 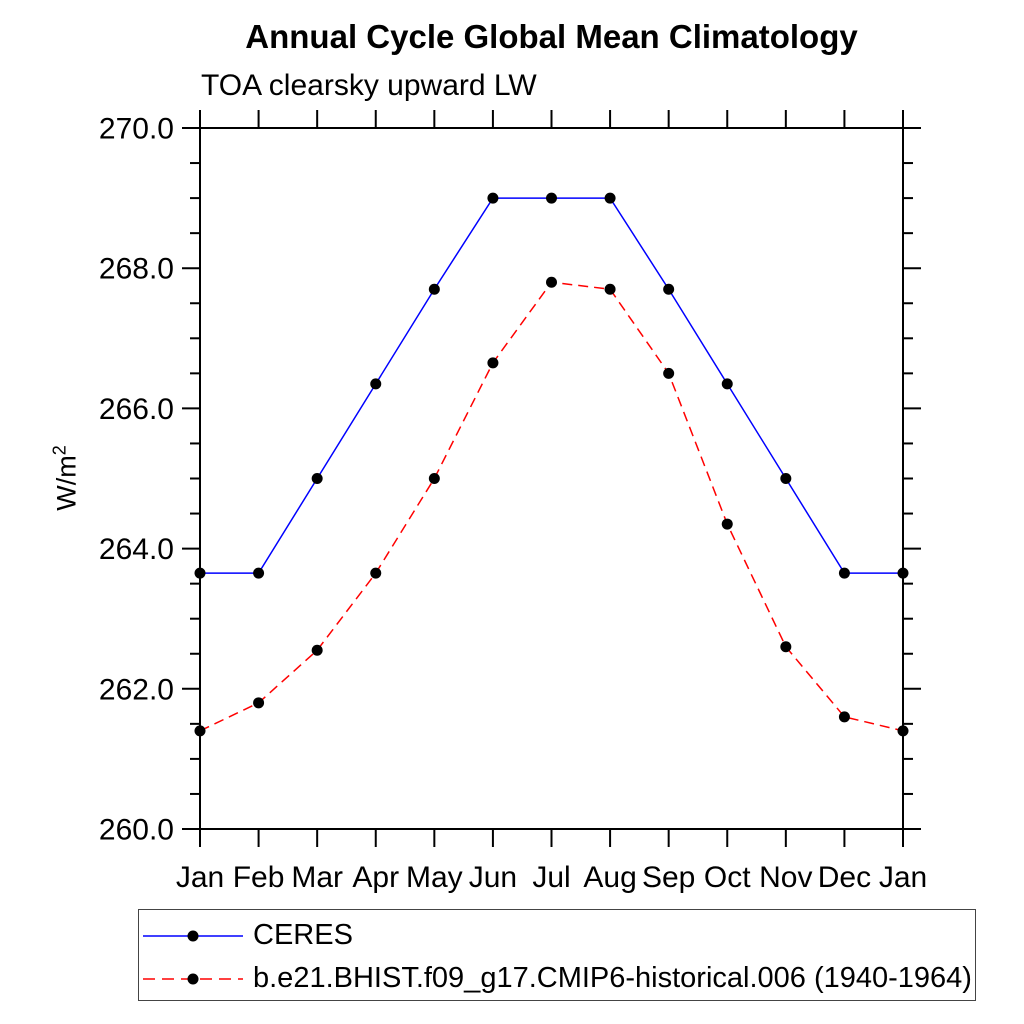 What do you see at coordinates (136, 480) in the screenshot?
I see `y-tick-labels: 260.0 262.0 264.0 266.0 268.0 270.0` at bounding box center [136, 480].